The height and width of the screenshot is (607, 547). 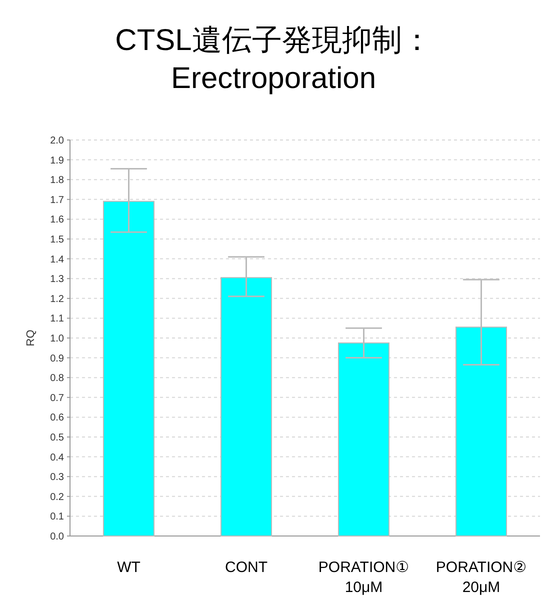 What do you see at coordinates (57, 141) in the screenshot?
I see `ytick: 2.0` at bounding box center [57, 141].